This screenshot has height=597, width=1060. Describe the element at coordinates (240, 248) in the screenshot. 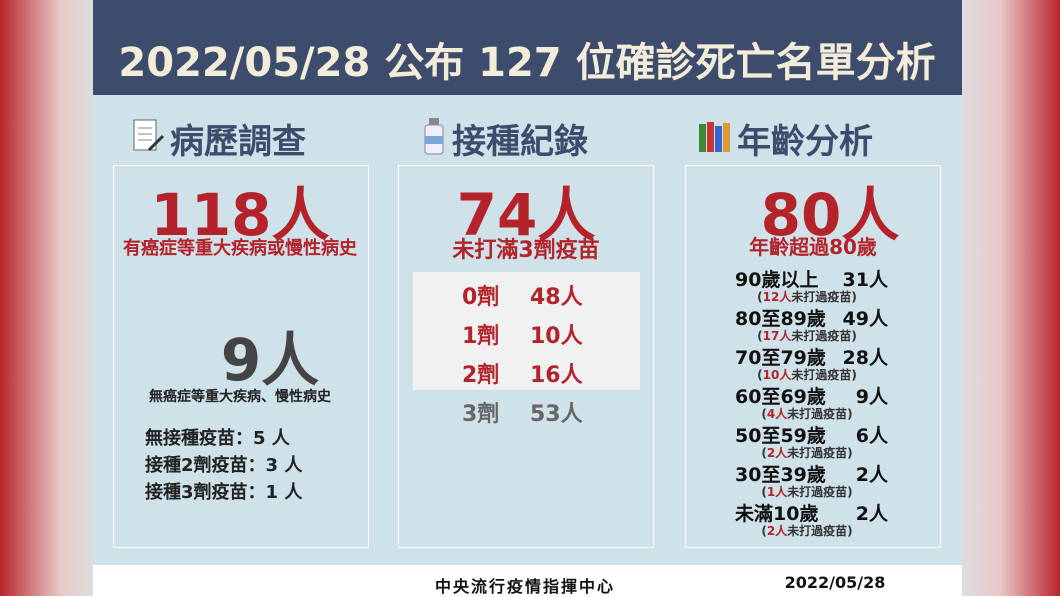

I see `label: 有癌症等重大疾病或慢性病史` at that location.